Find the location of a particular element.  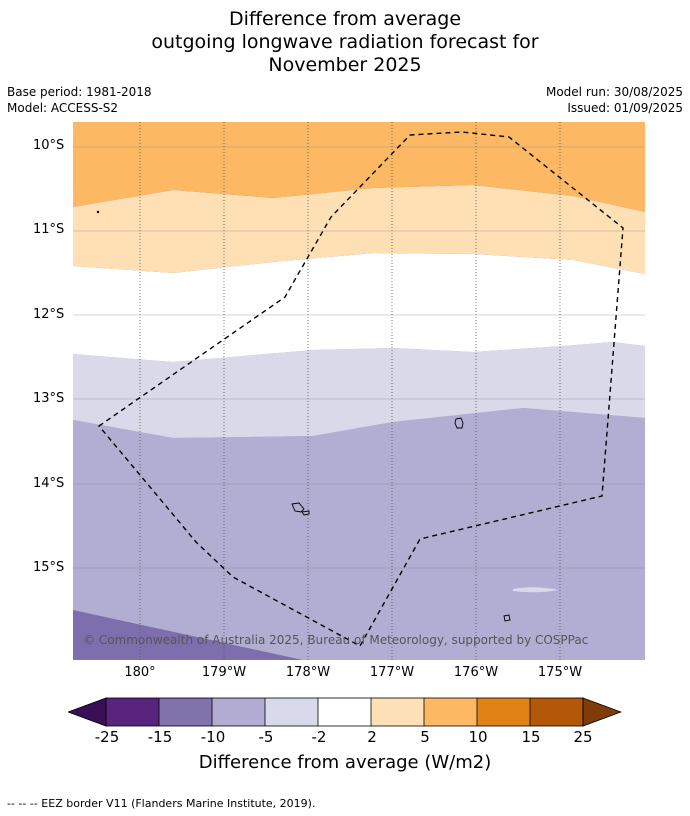

islet-dot is located at coordinates (98, 212).